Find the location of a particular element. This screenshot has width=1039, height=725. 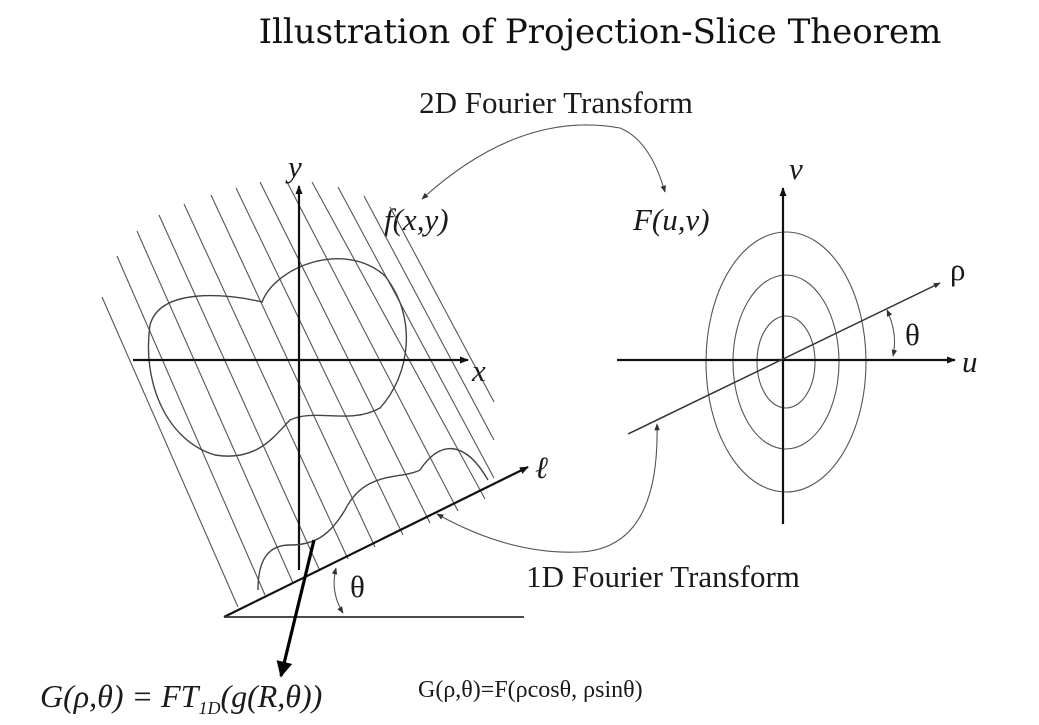

theta-left-arc is located at coordinates (337, 590).